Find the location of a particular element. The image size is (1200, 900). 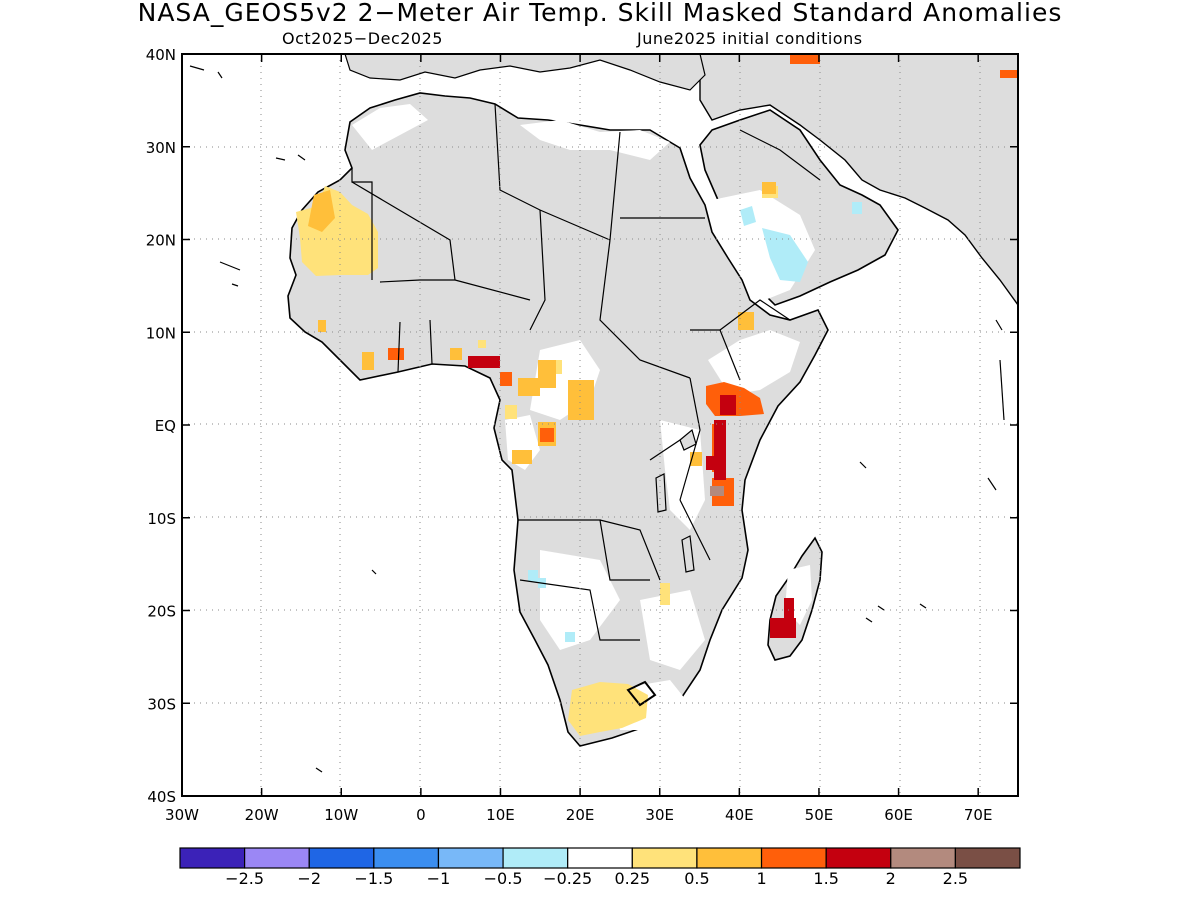

colorbar: −2.5 −2 −1.5 −1 −0.5 −0.25 0.25 0.5 1 1.5 2 2.5 is located at coordinates (600, 867).